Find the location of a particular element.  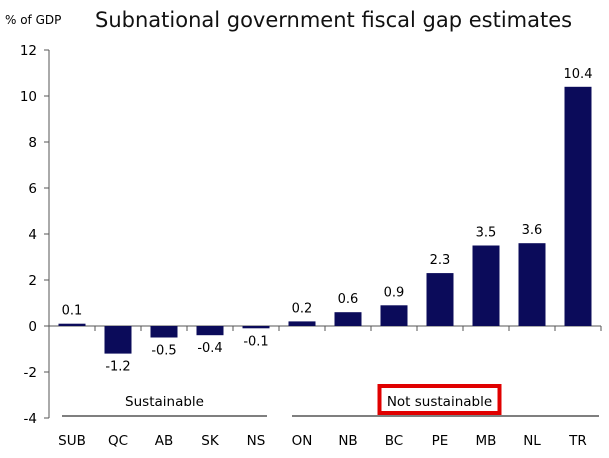

x-tick-labels: SUB QC AB SK NS ON NB BC PE MB NL TR is located at coordinates (322, 441).